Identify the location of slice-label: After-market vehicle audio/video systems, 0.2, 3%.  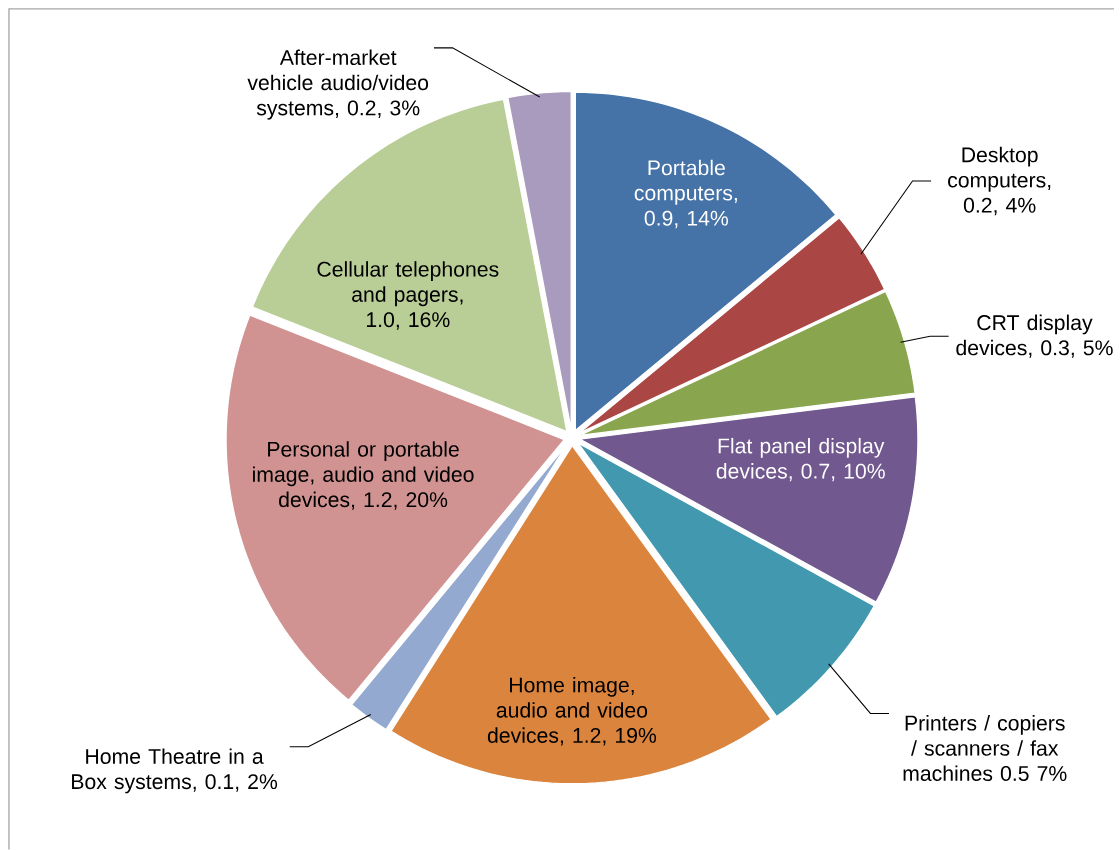
(338, 84).